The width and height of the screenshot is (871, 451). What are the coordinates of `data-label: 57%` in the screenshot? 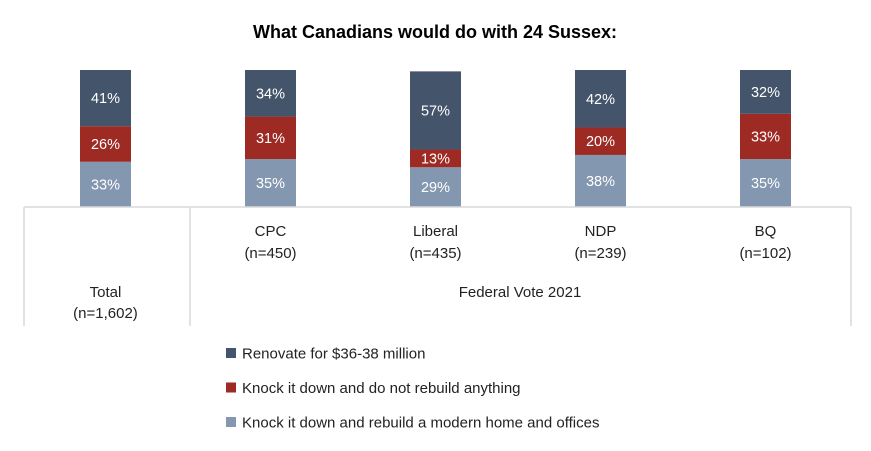 It's located at (435, 111).